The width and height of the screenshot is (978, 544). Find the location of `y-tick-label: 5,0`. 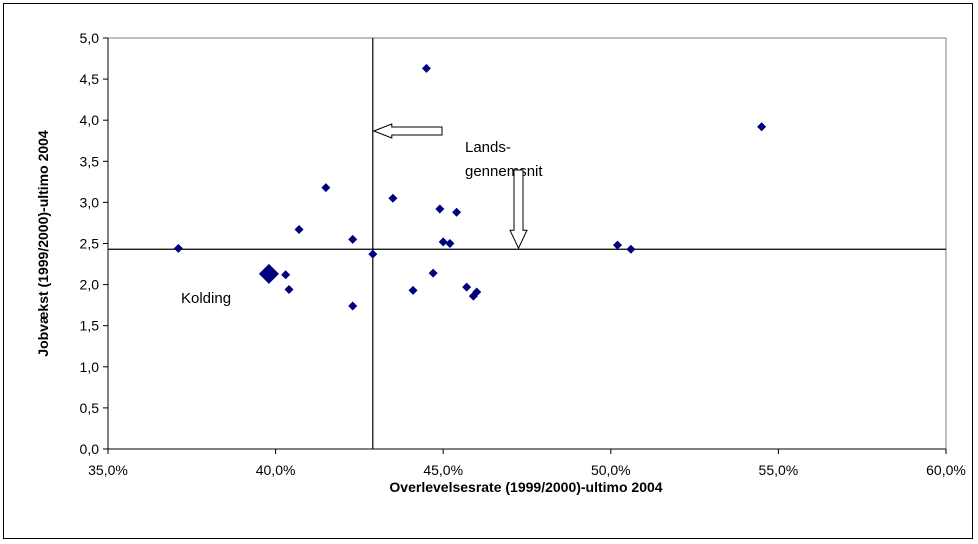

y-tick-label: 5,0 is located at coordinates (90, 38).